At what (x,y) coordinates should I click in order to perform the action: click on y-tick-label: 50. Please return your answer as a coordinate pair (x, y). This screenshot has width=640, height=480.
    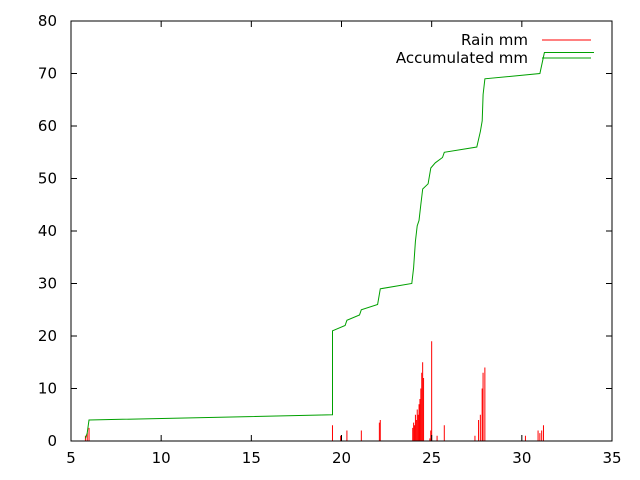
    Looking at the image, I should click on (47, 179).